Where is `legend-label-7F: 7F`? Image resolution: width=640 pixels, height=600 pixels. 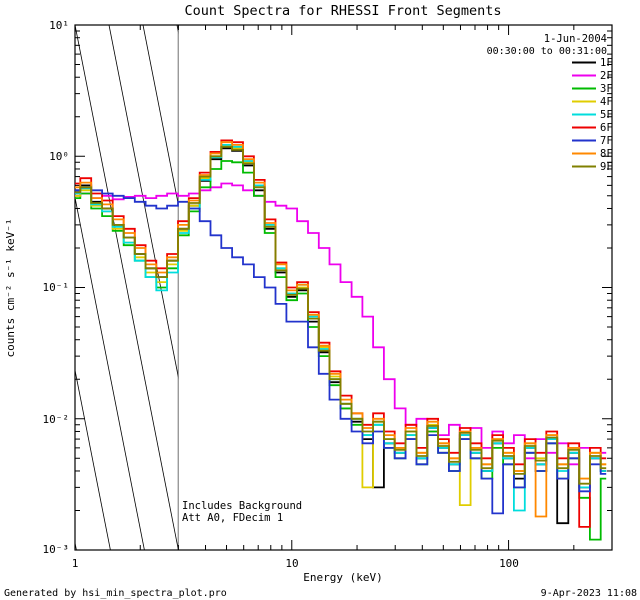
legend-label-7F: 7F is located at coordinates (606, 141).